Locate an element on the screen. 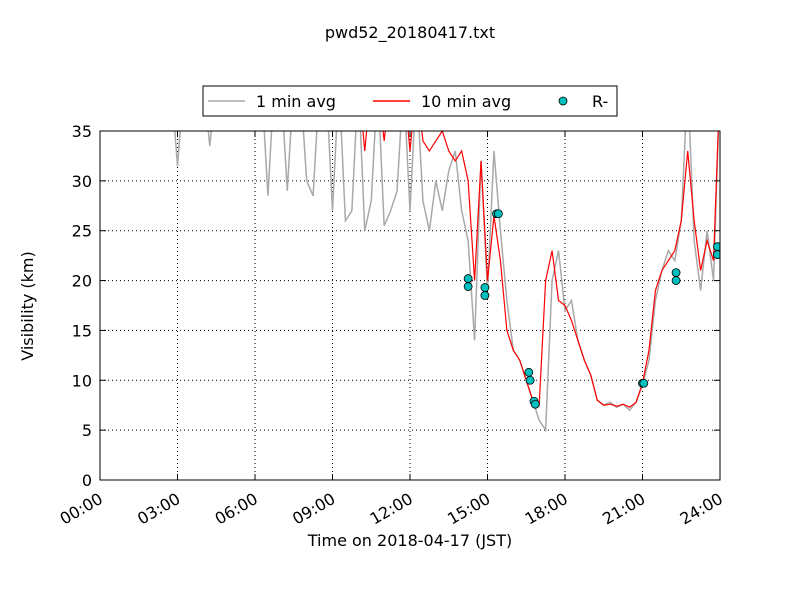 This screenshot has width=800, height=604. legend-label: 1 min avg is located at coordinates (296, 101).